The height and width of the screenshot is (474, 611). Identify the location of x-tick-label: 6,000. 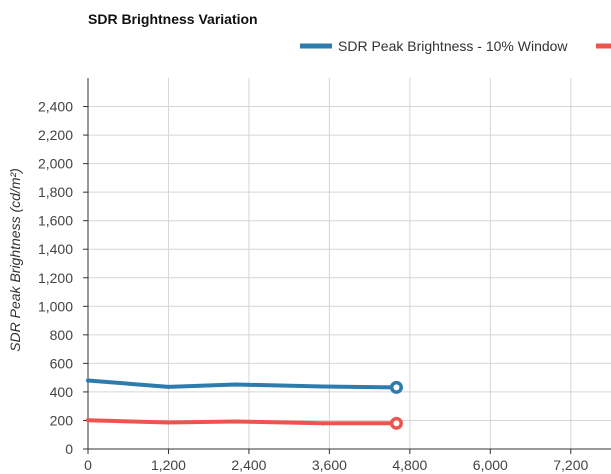
(490, 465).